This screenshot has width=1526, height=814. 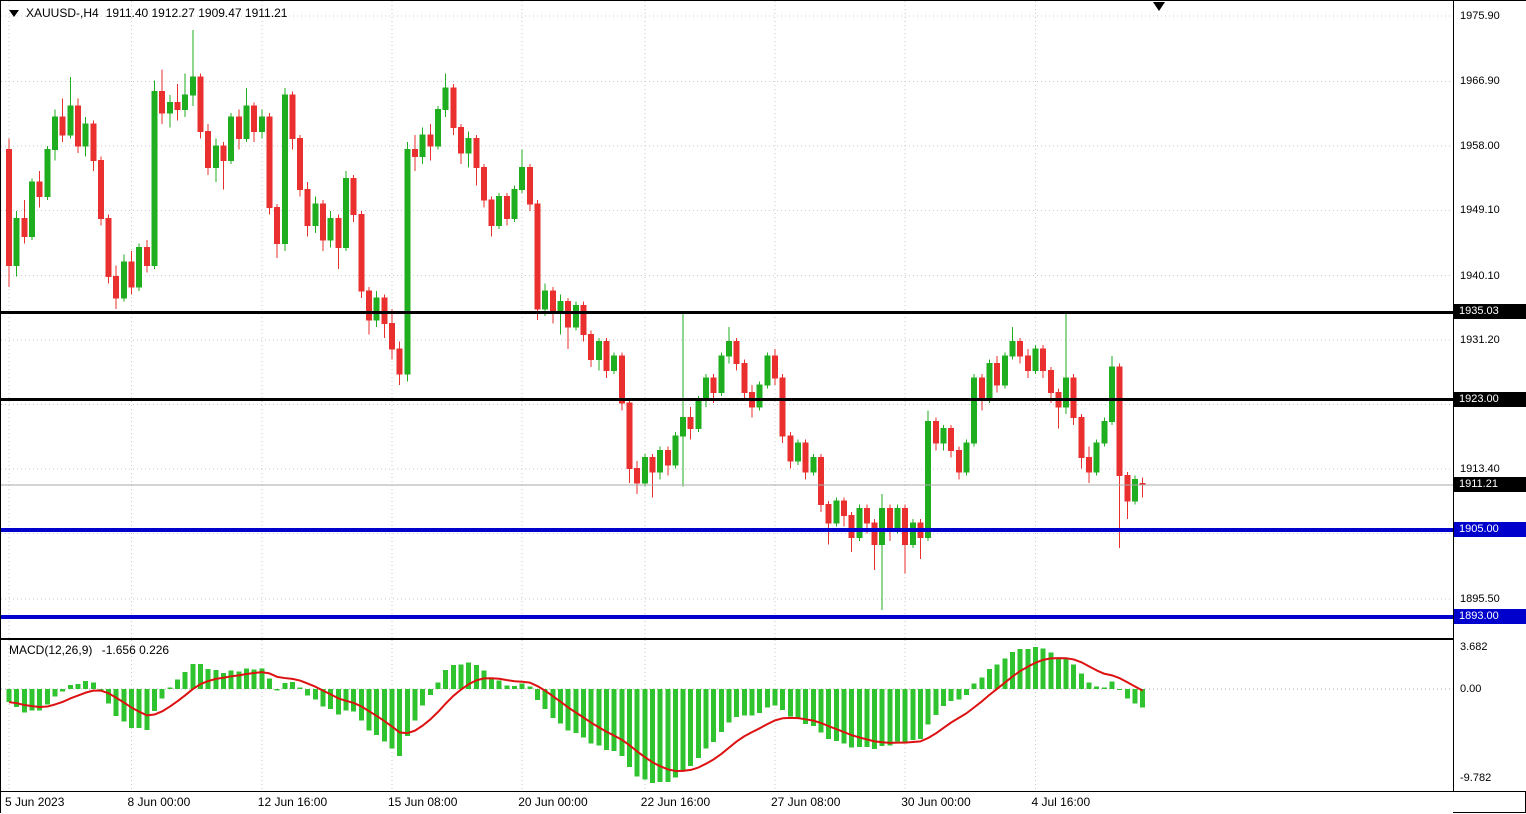 What do you see at coordinates (1490, 312) in the screenshot?
I see `price-line-badge: 1935.03` at bounding box center [1490, 312].